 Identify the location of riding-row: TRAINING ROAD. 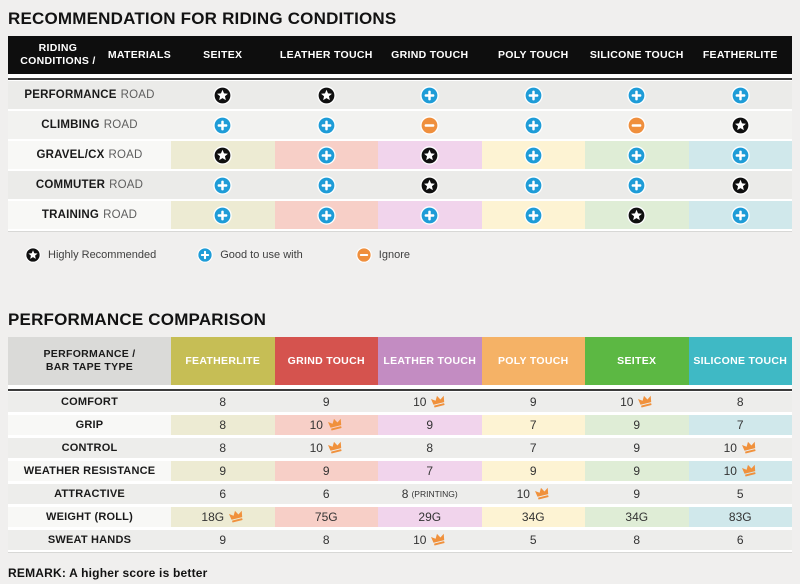
(400, 215).